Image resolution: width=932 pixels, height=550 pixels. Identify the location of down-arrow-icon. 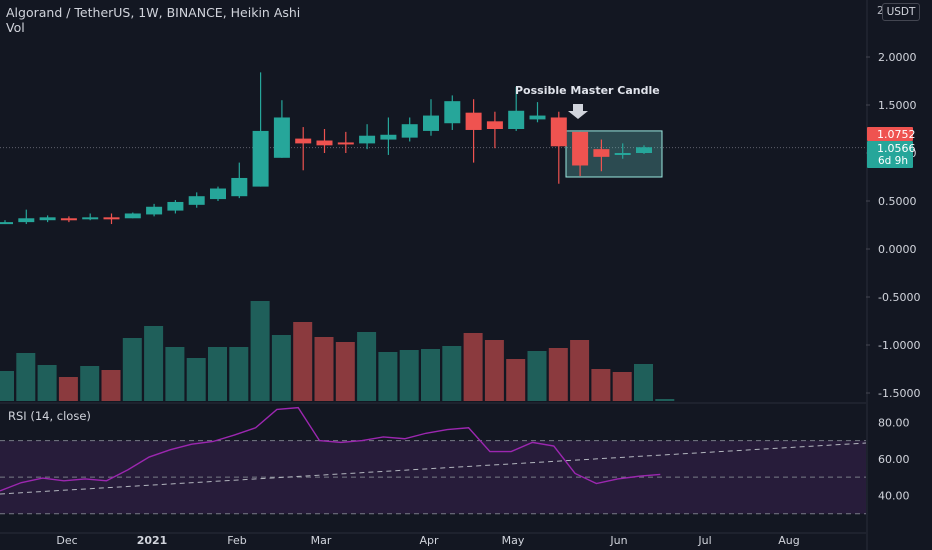
(578, 111).